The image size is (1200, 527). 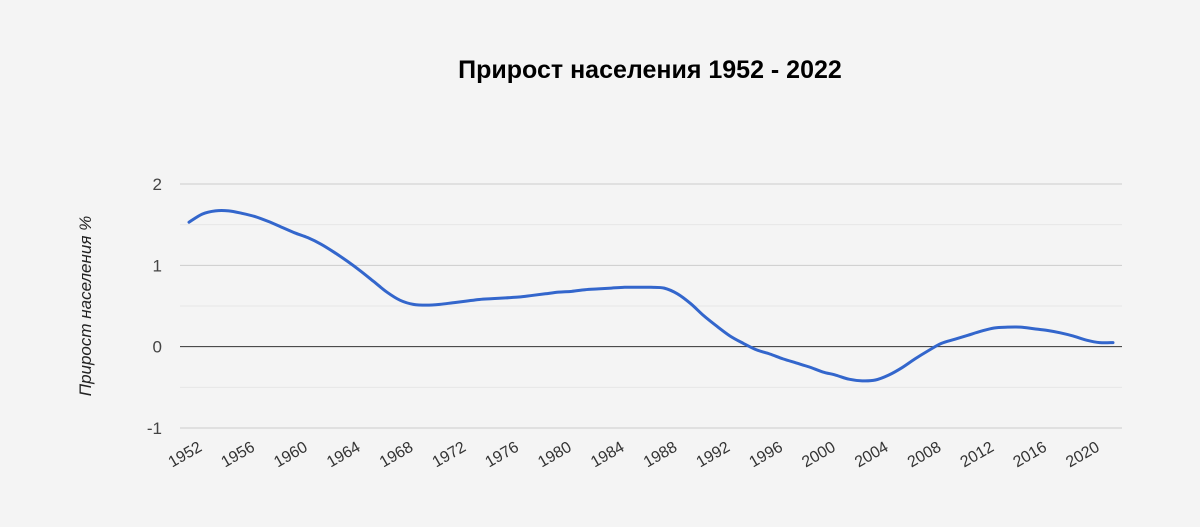 What do you see at coordinates (290, 455) in the screenshot?
I see `x-tick-label: 1960` at bounding box center [290, 455].